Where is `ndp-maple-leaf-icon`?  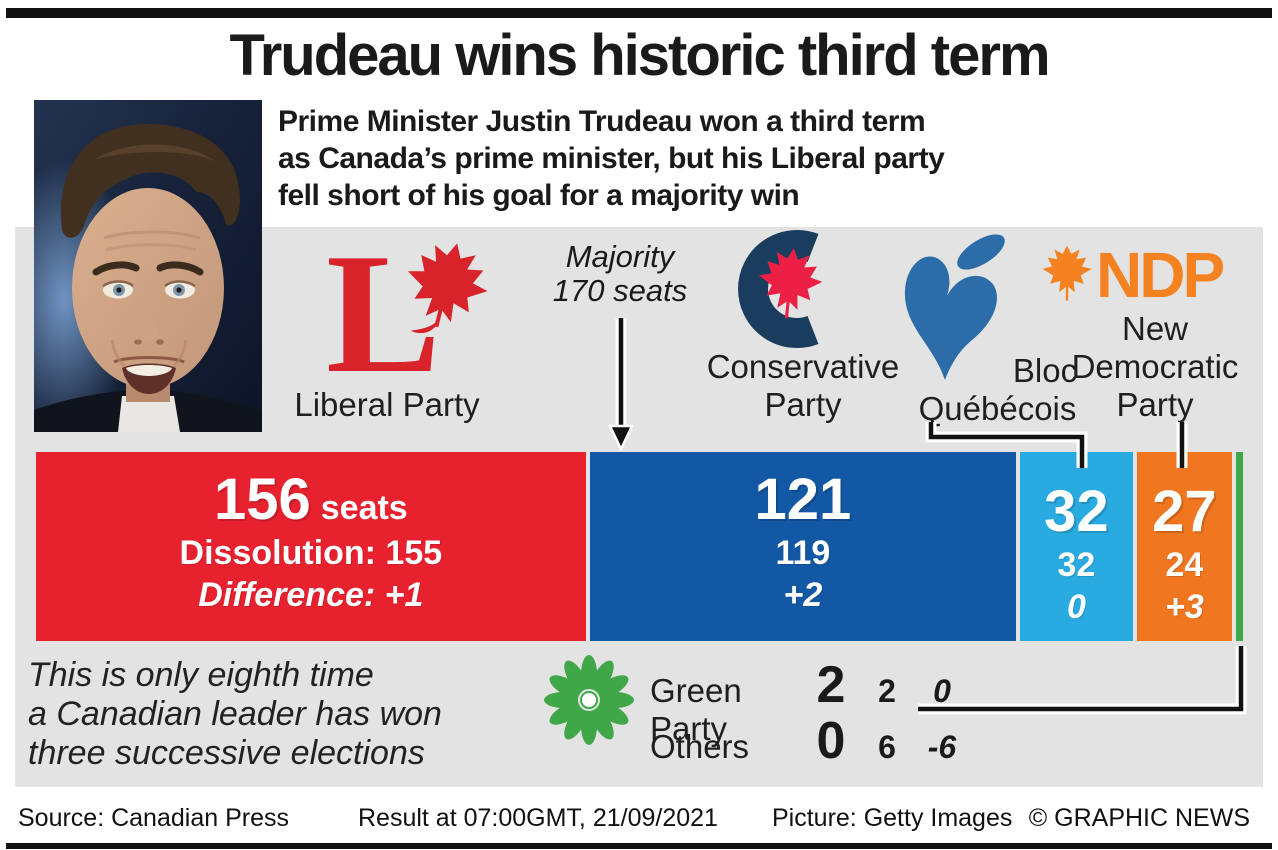 ndp-maple-leaf-icon is located at coordinates (1067, 273).